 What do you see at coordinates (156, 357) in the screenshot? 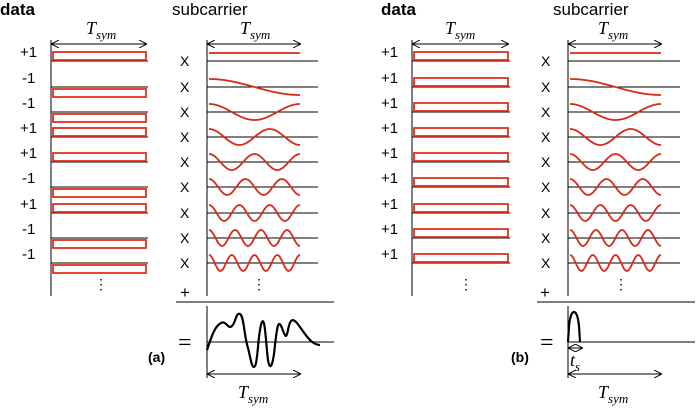
I see `panel-a-label: (a)` at bounding box center [156, 357].